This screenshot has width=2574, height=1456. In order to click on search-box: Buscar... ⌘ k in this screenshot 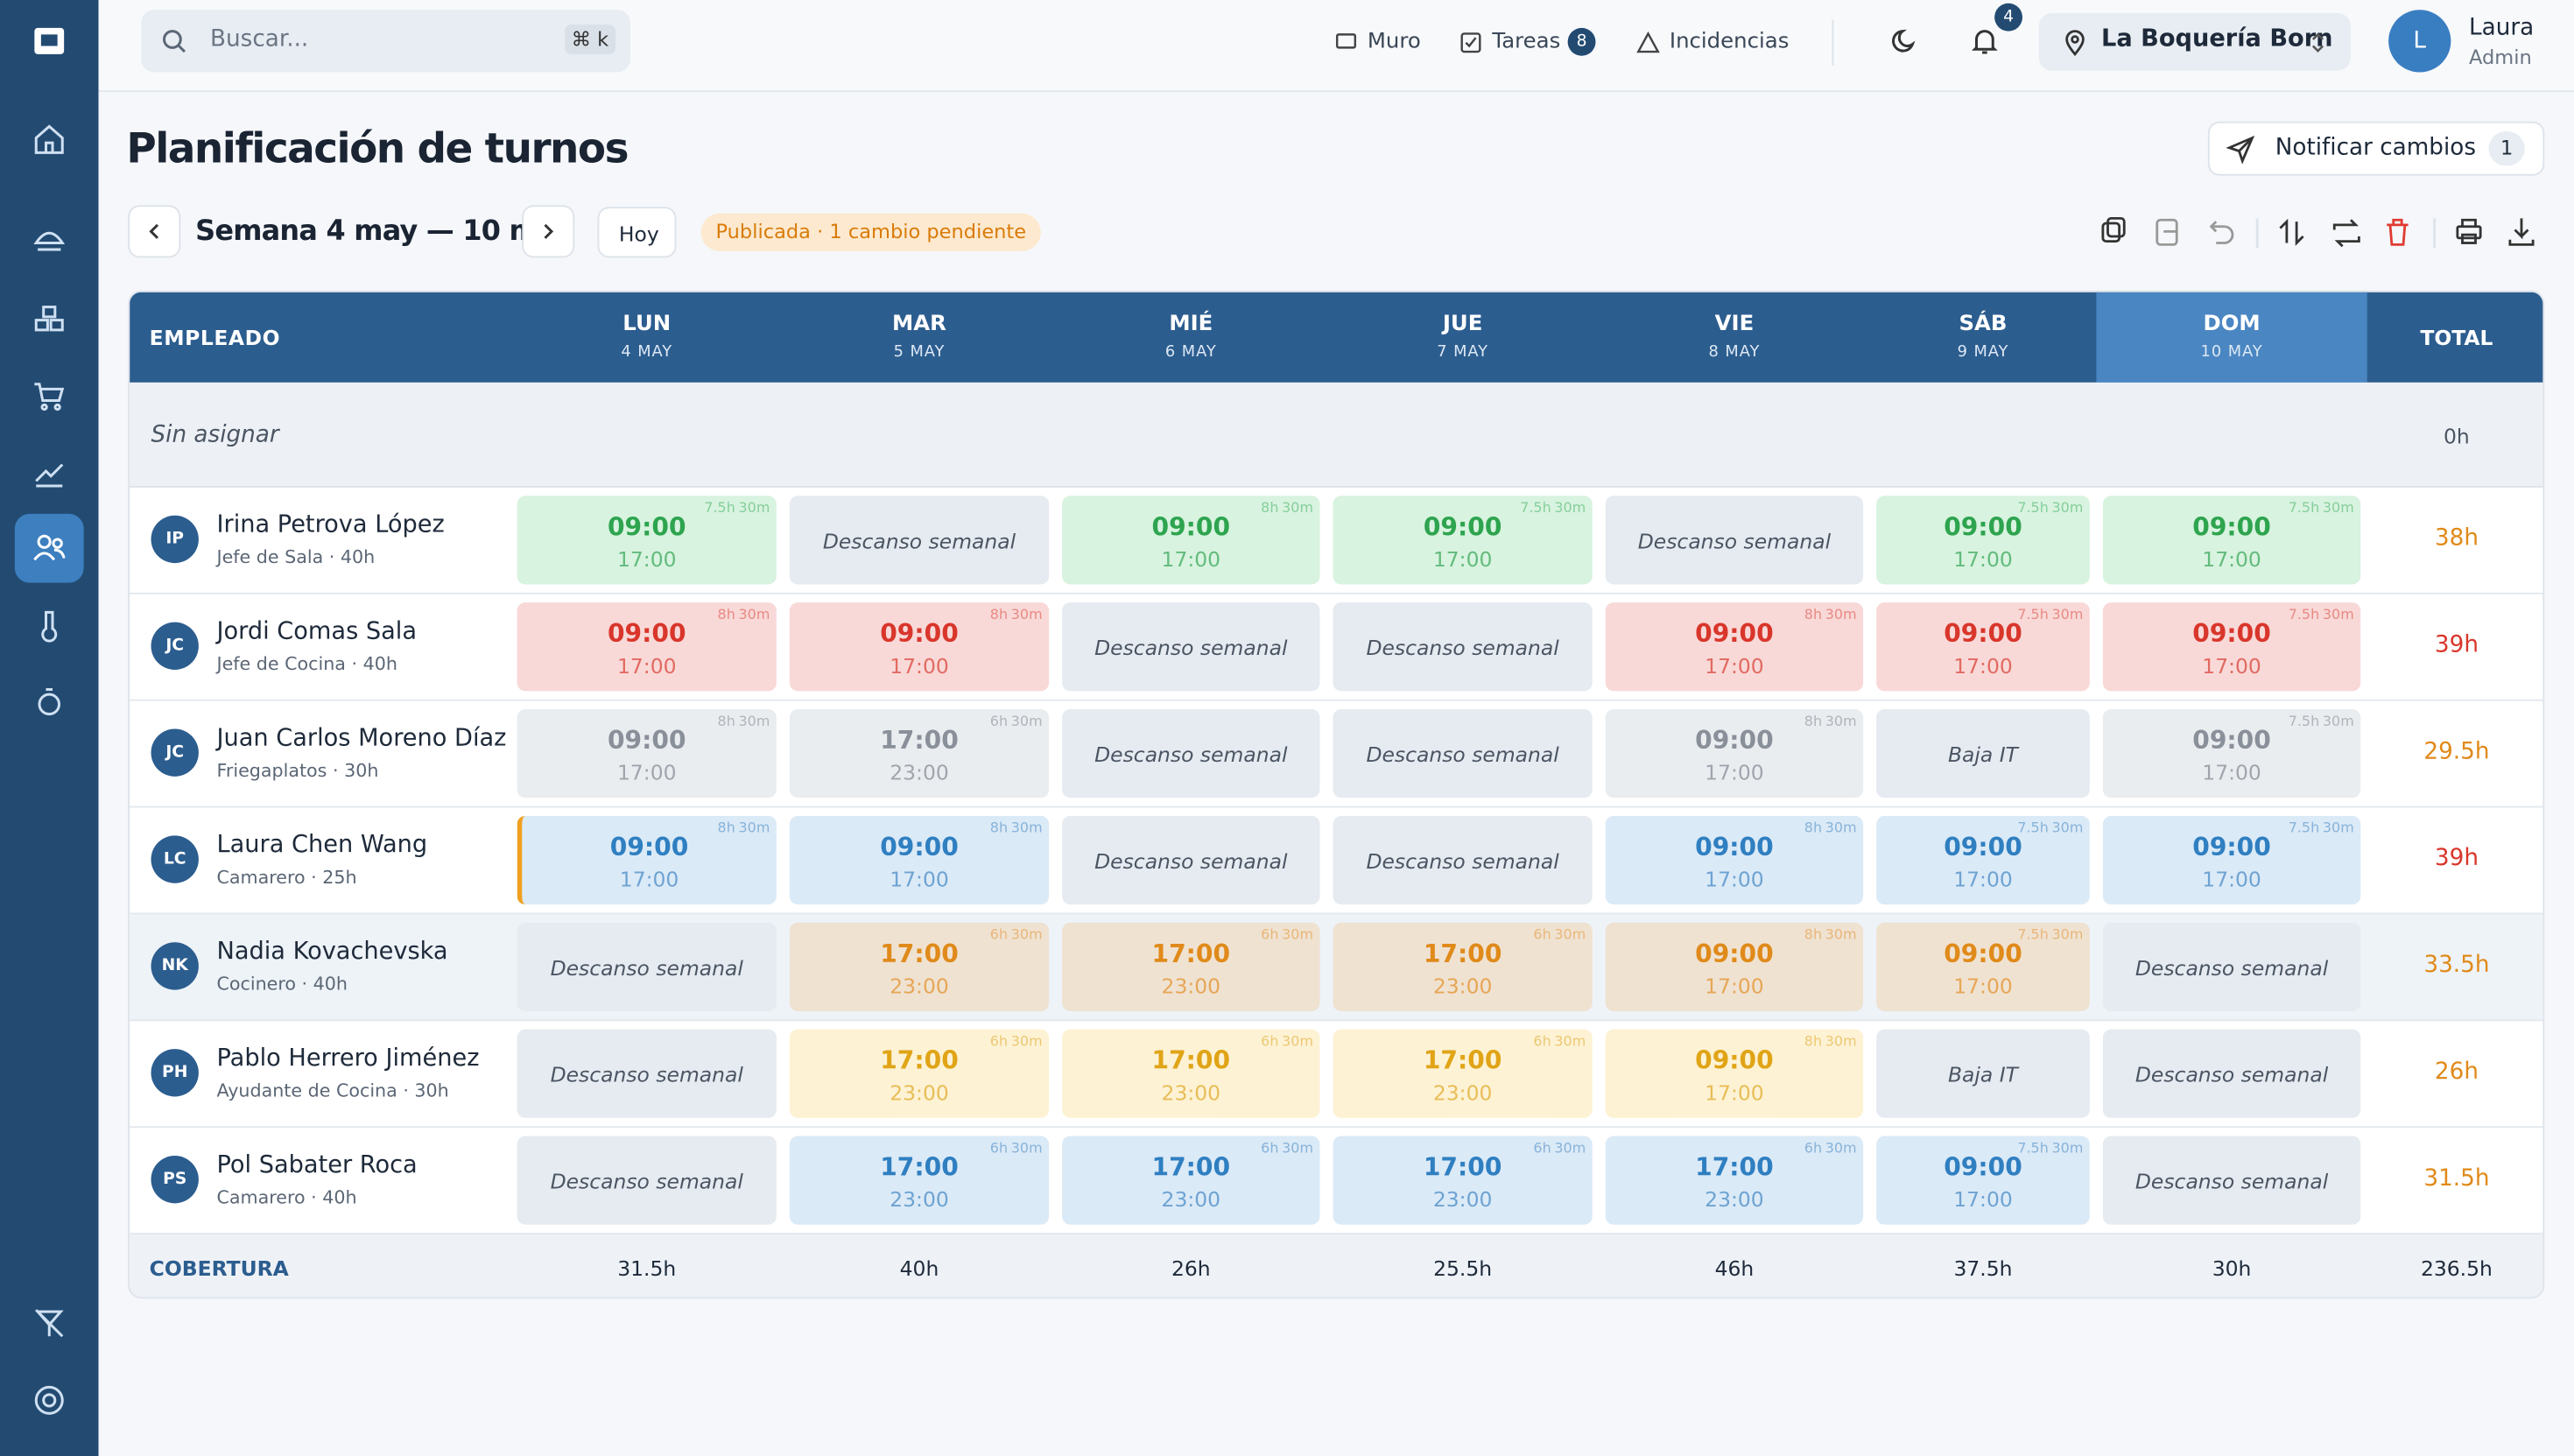, I will do `click(385, 41)`.